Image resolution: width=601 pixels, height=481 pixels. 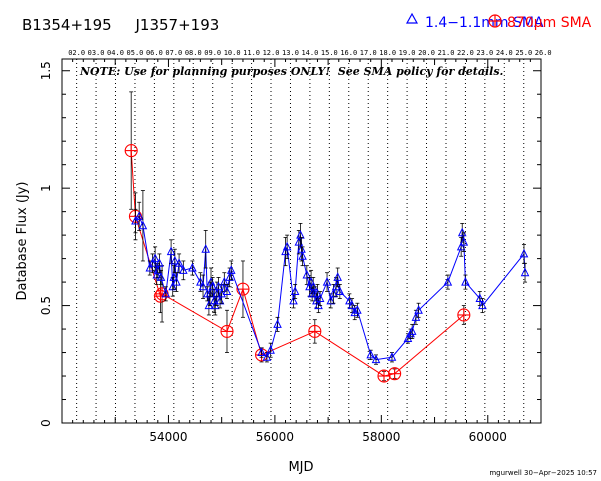 What do you see at coordinates (212, 53) in the screenshot?
I see `top-axis-label: 09.0` at bounding box center [212, 53].